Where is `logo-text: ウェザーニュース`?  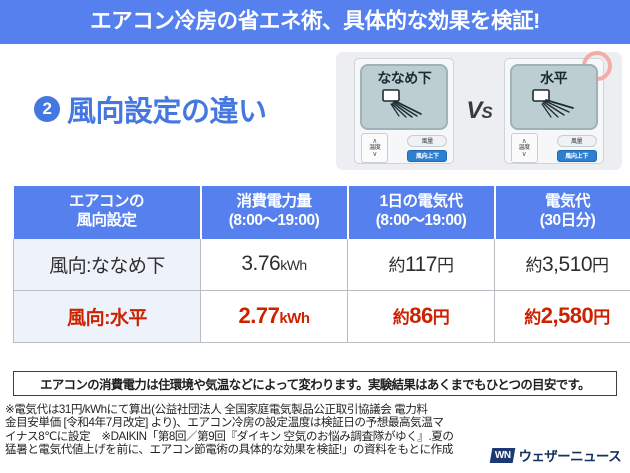 logo-text: ウェザーニュース is located at coordinates (569, 456).